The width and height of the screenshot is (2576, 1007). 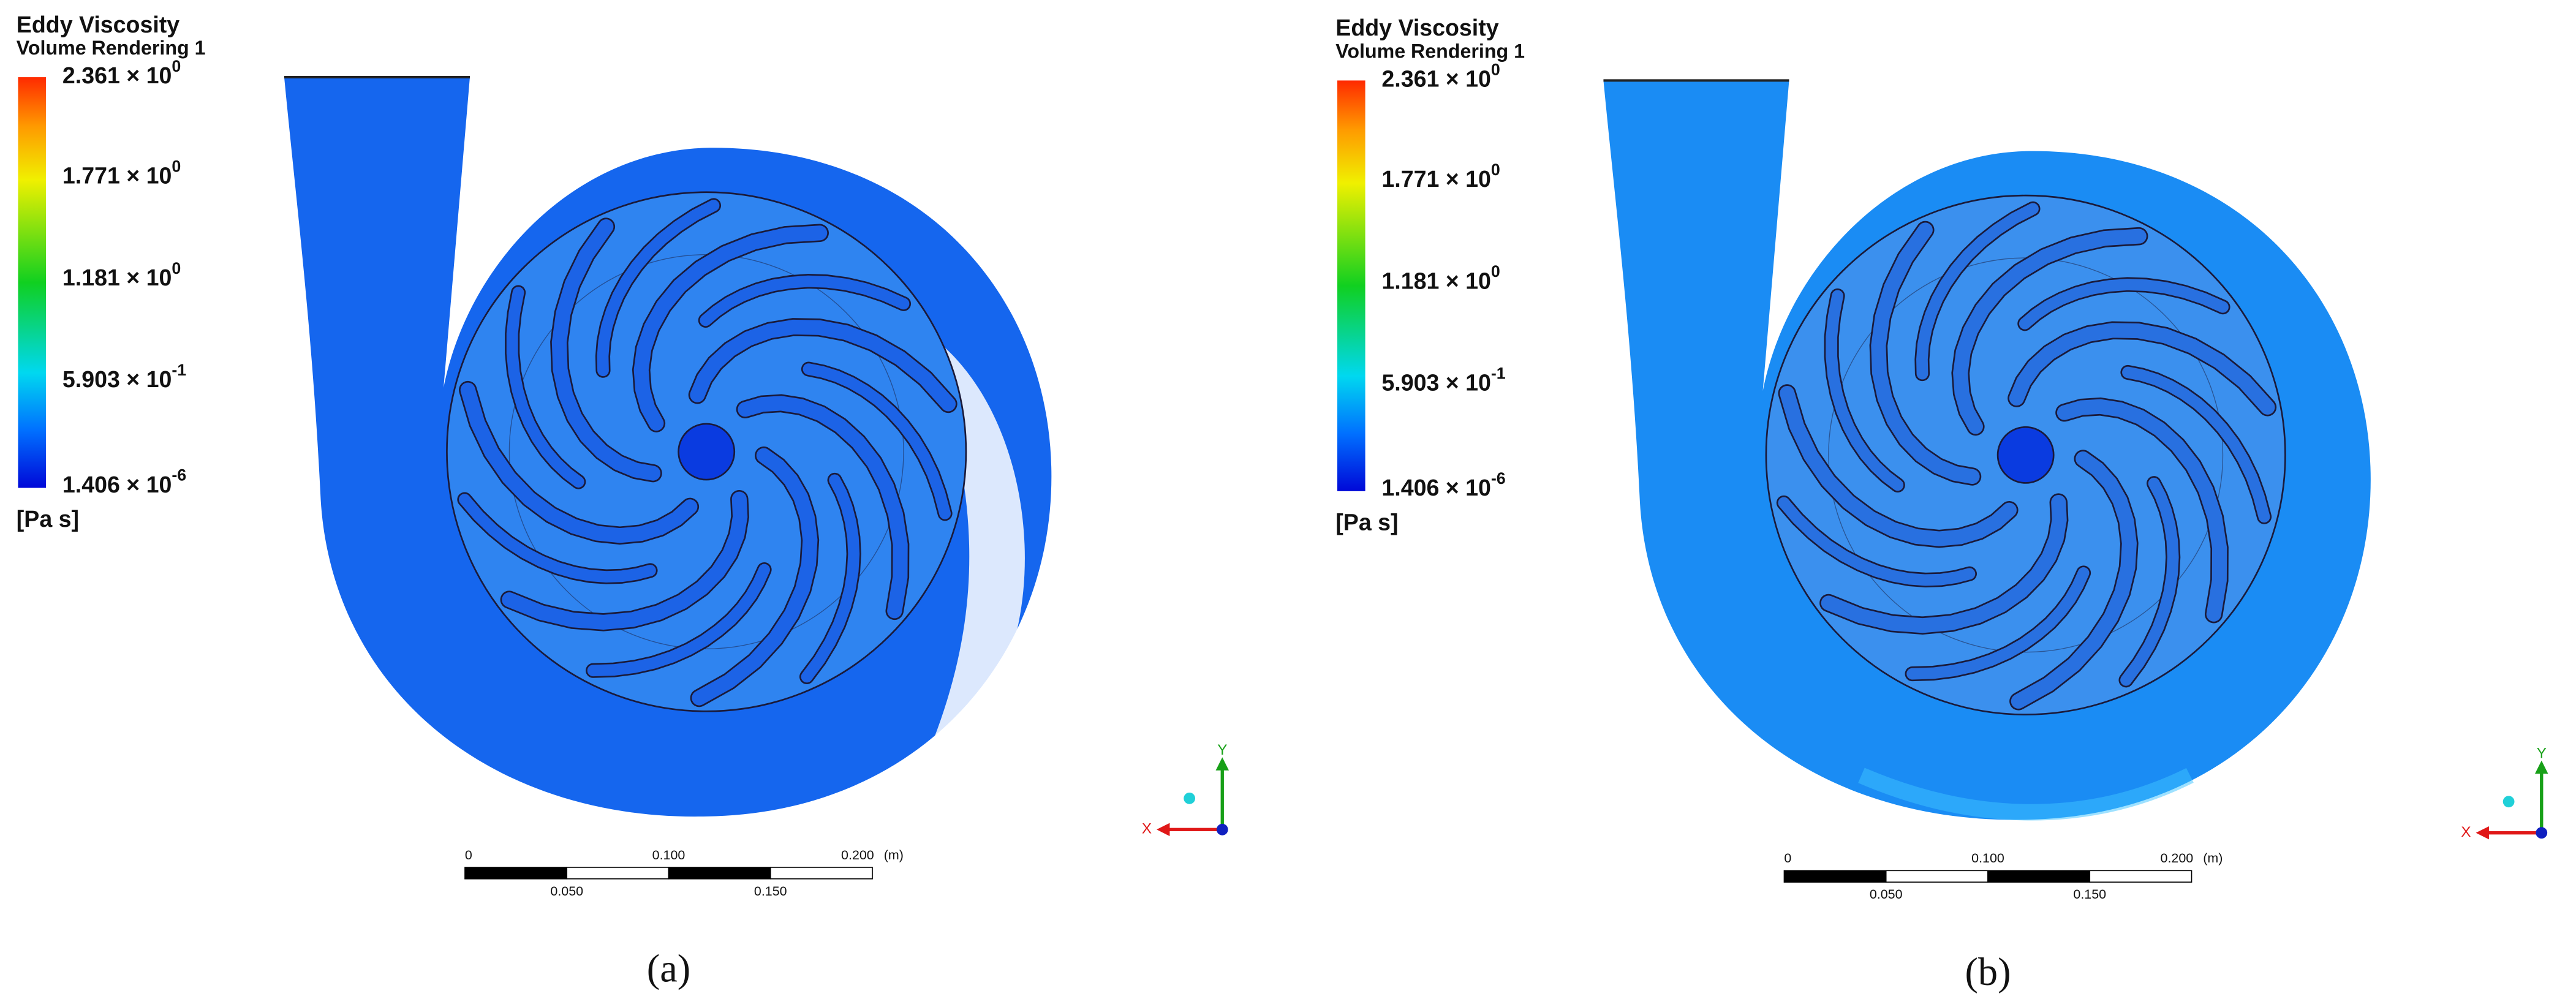 I want to click on wake-region, so click(x=972, y=550).